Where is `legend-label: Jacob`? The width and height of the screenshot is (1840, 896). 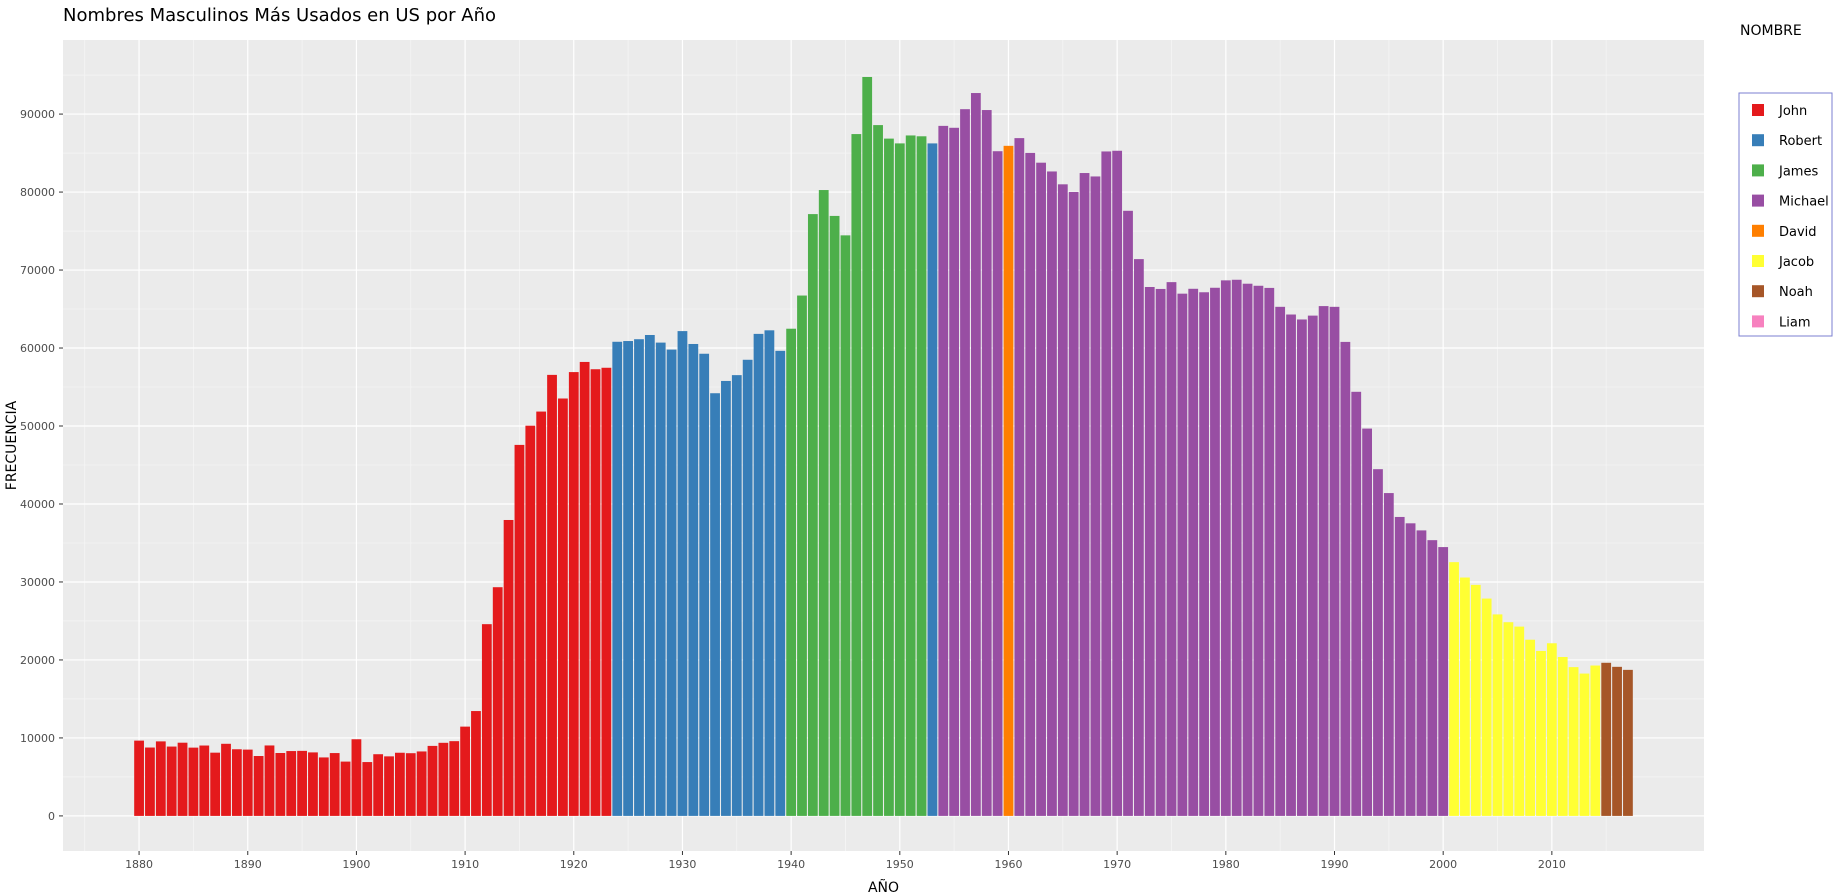 legend-label: Jacob is located at coordinates (1796, 262).